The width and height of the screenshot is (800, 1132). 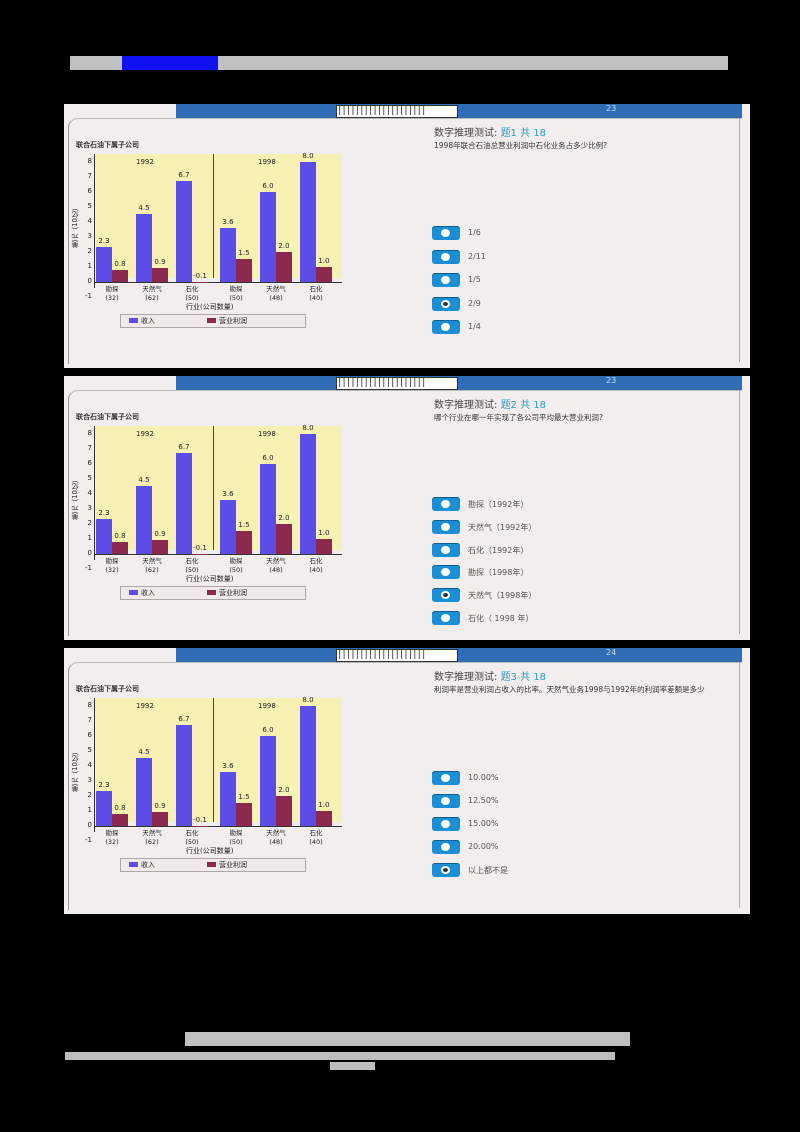 I want to click on y-tick: 8, so click(x=89, y=432).